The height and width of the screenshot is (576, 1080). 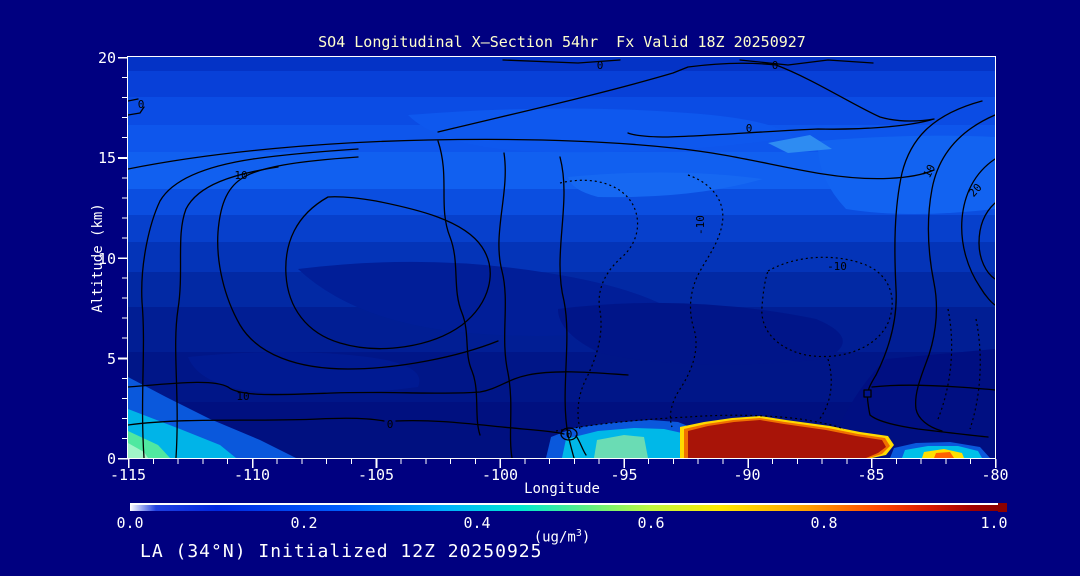 I want to click on x-tick-label: -80, so click(x=995, y=475).